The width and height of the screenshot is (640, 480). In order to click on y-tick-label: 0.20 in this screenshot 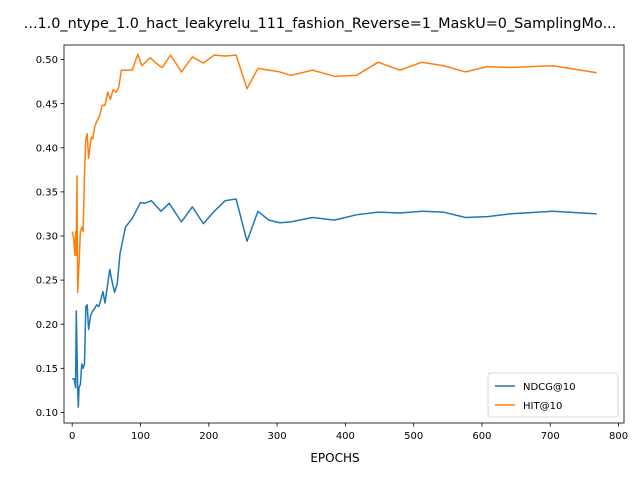, I will do `click(47, 325)`.